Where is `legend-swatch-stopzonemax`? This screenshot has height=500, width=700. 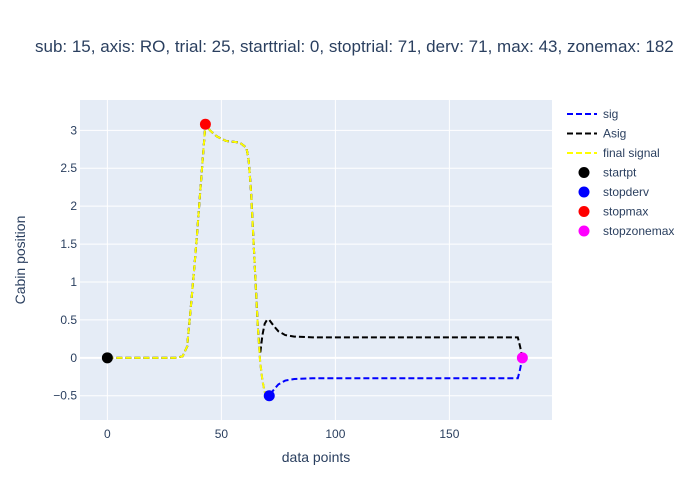 legend-swatch-stopzonemax is located at coordinates (584, 231).